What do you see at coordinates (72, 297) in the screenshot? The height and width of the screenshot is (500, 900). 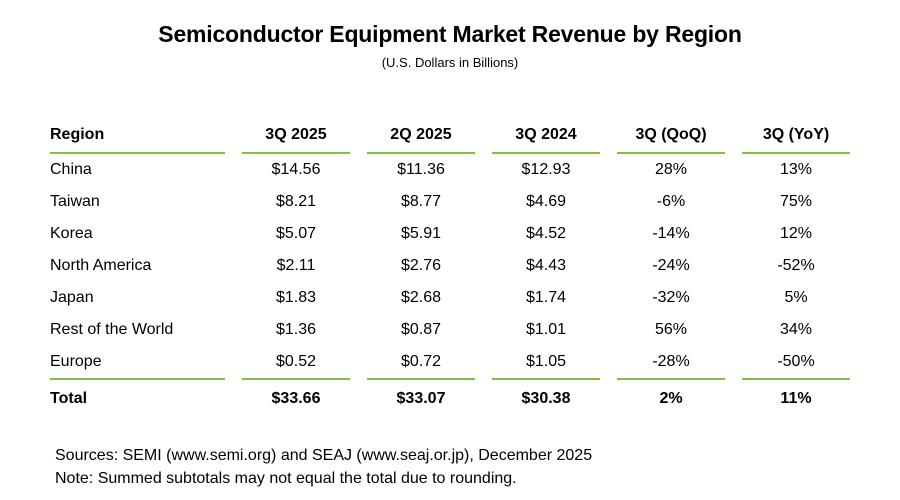 I see `region-label: Japan` at bounding box center [72, 297].